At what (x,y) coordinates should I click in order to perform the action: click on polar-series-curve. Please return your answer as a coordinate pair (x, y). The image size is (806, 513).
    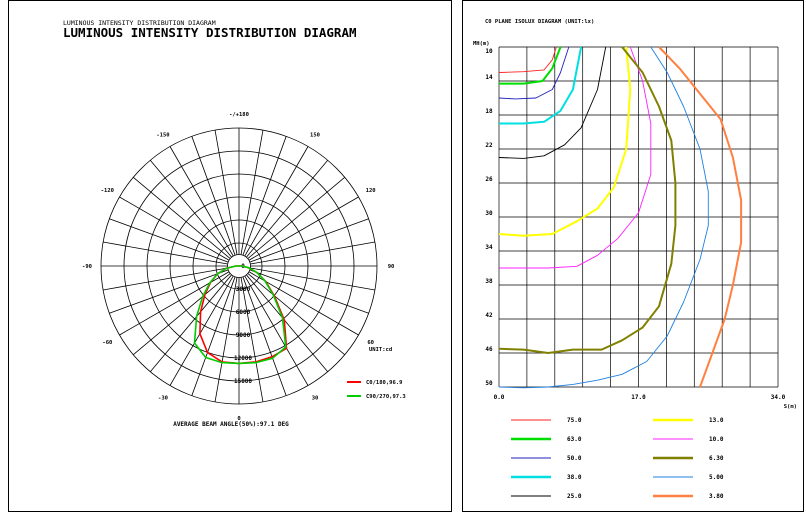
    Looking at the image, I should click on (240, 315).